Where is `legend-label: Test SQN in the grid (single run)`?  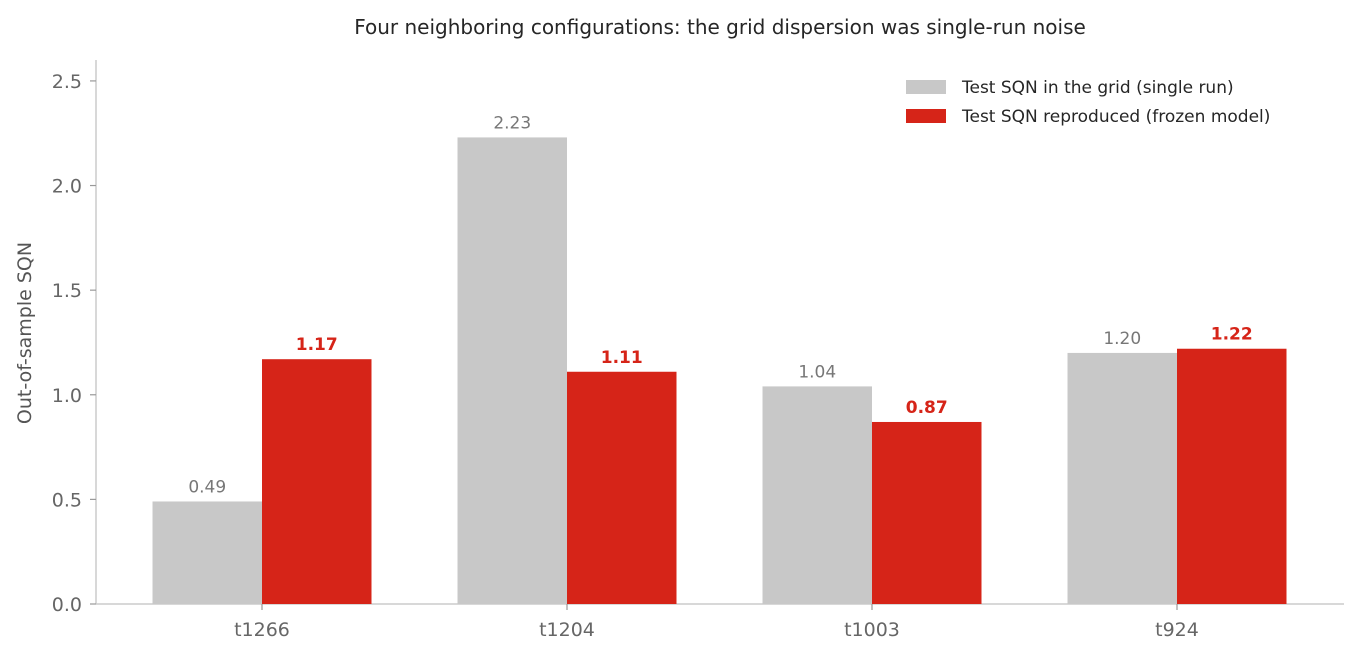 legend-label: Test SQN in the grid (single run) is located at coordinates (1097, 88).